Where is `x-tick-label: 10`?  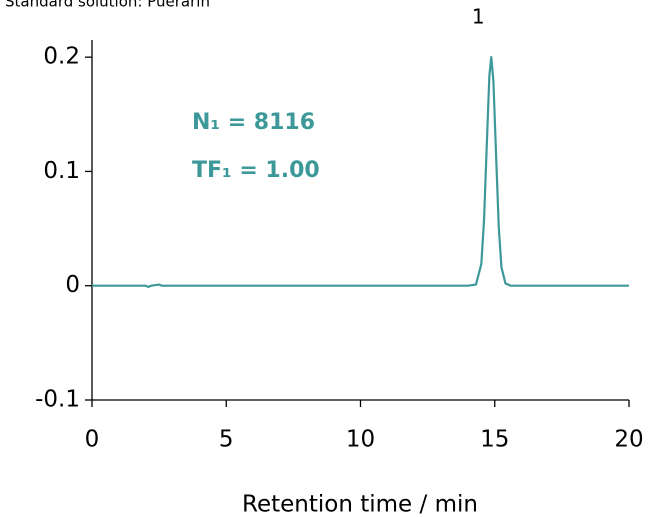 x-tick-label: 10 is located at coordinates (360, 440).